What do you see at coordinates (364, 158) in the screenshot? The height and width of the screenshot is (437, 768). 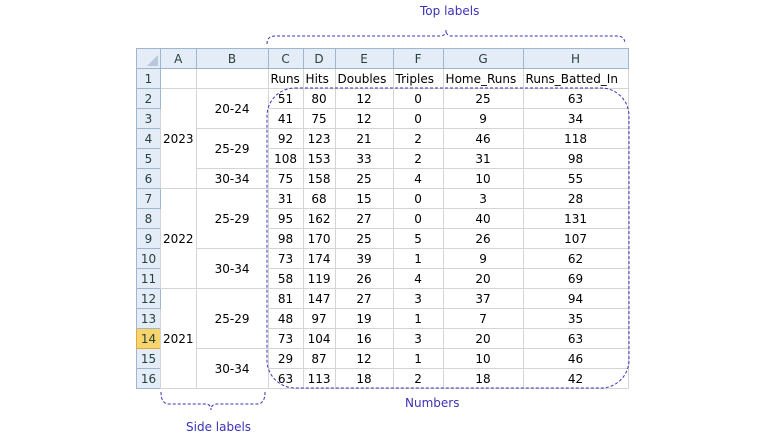 I see `data-cell: 33` at bounding box center [364, 158].